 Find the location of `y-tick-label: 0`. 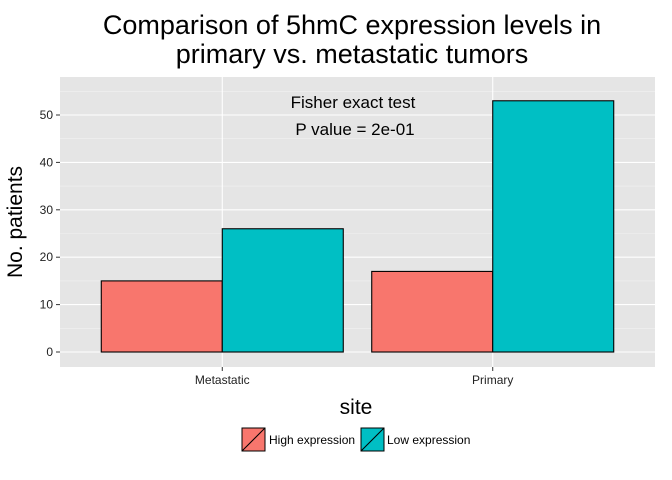

y-tick-label: 0 is located at coordinates (49, 352).